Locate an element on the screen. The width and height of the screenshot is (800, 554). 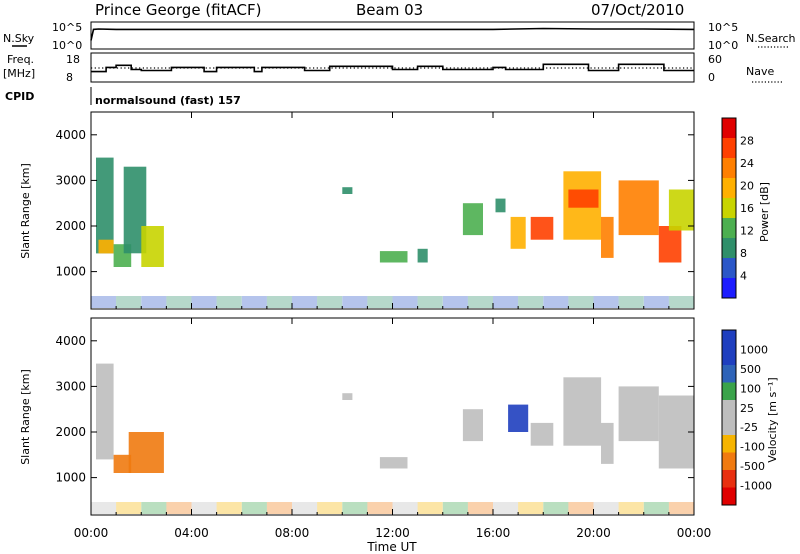
velocity-colorbar-tick: -1000 is located at coordinates (756, 486).